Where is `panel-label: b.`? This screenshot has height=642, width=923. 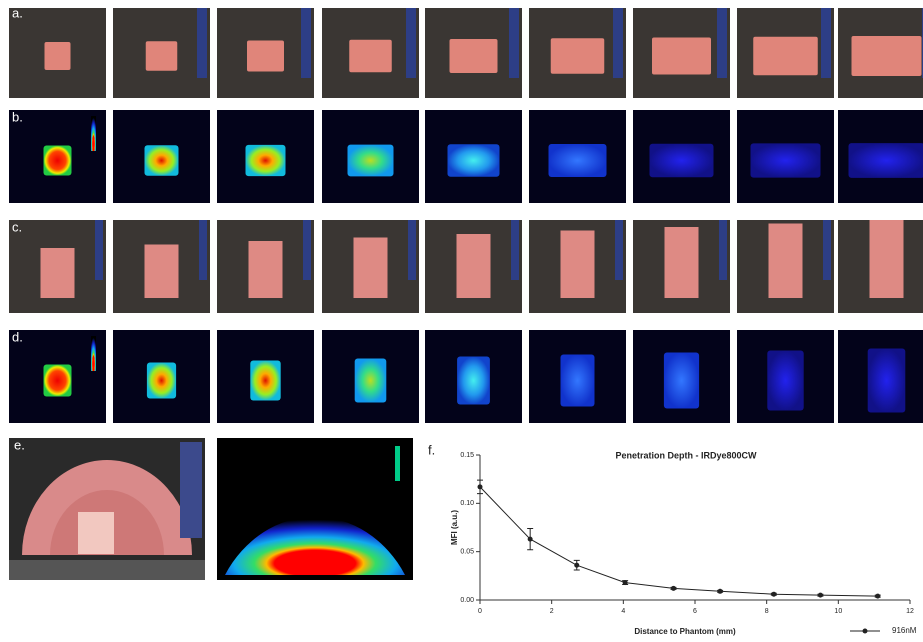 panel-label: b. is located at coordinates (17, 116).